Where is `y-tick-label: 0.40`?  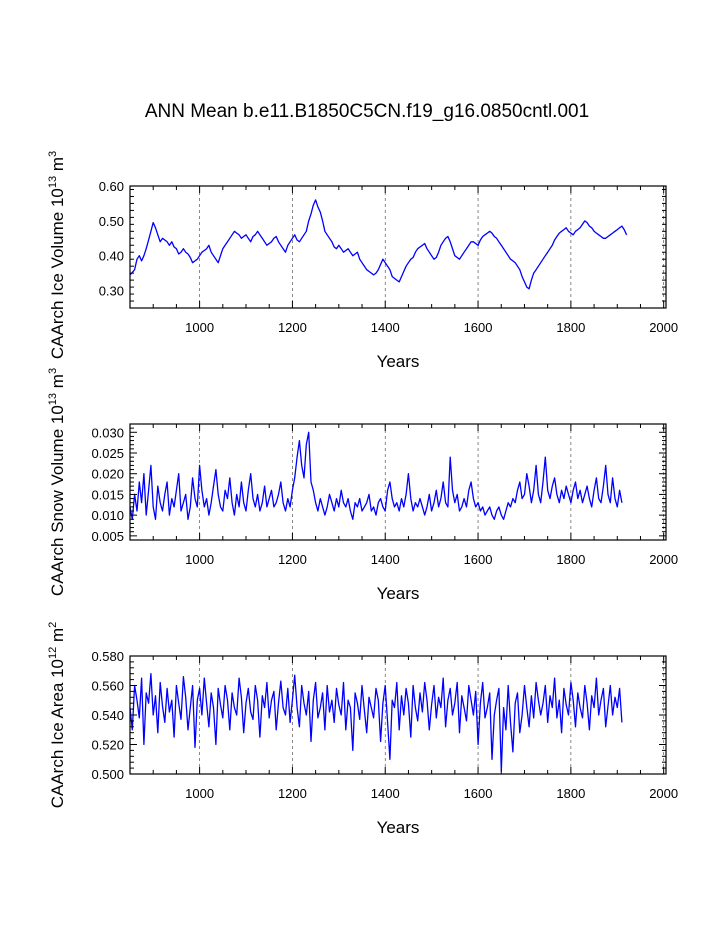 y-tick-label: 0.40 is located at coordinates (111, 256).